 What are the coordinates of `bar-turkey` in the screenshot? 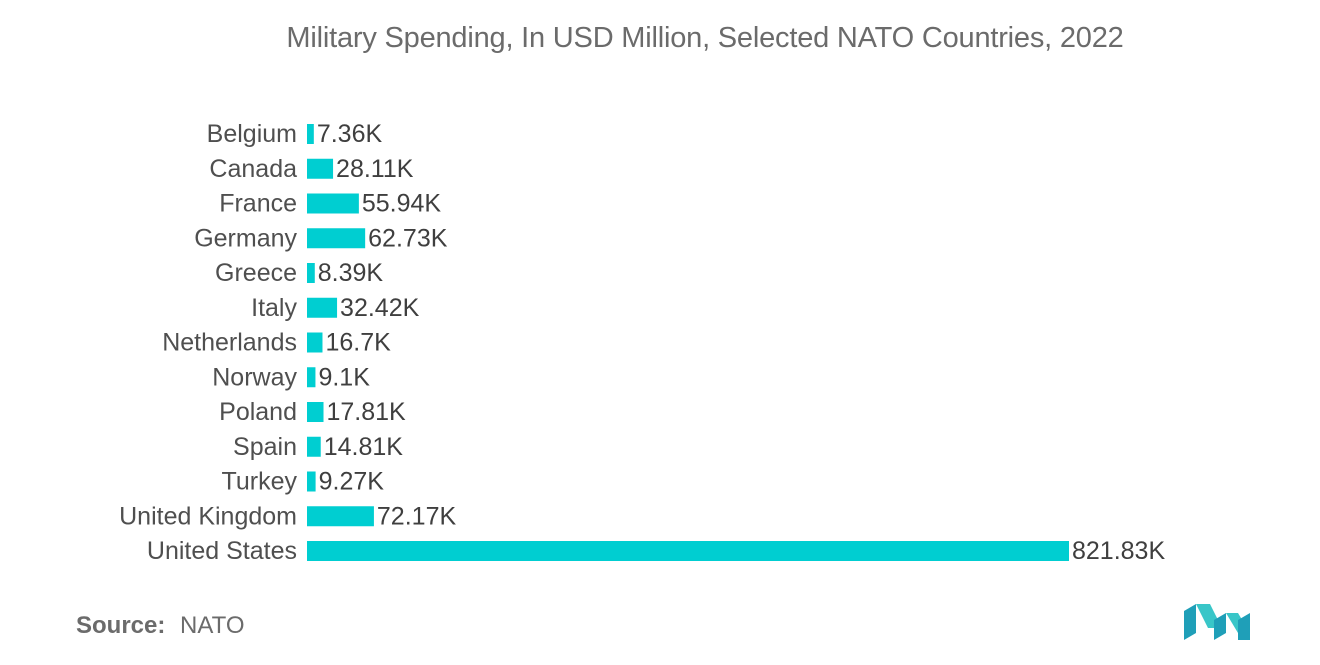 It's located at (311, 481).